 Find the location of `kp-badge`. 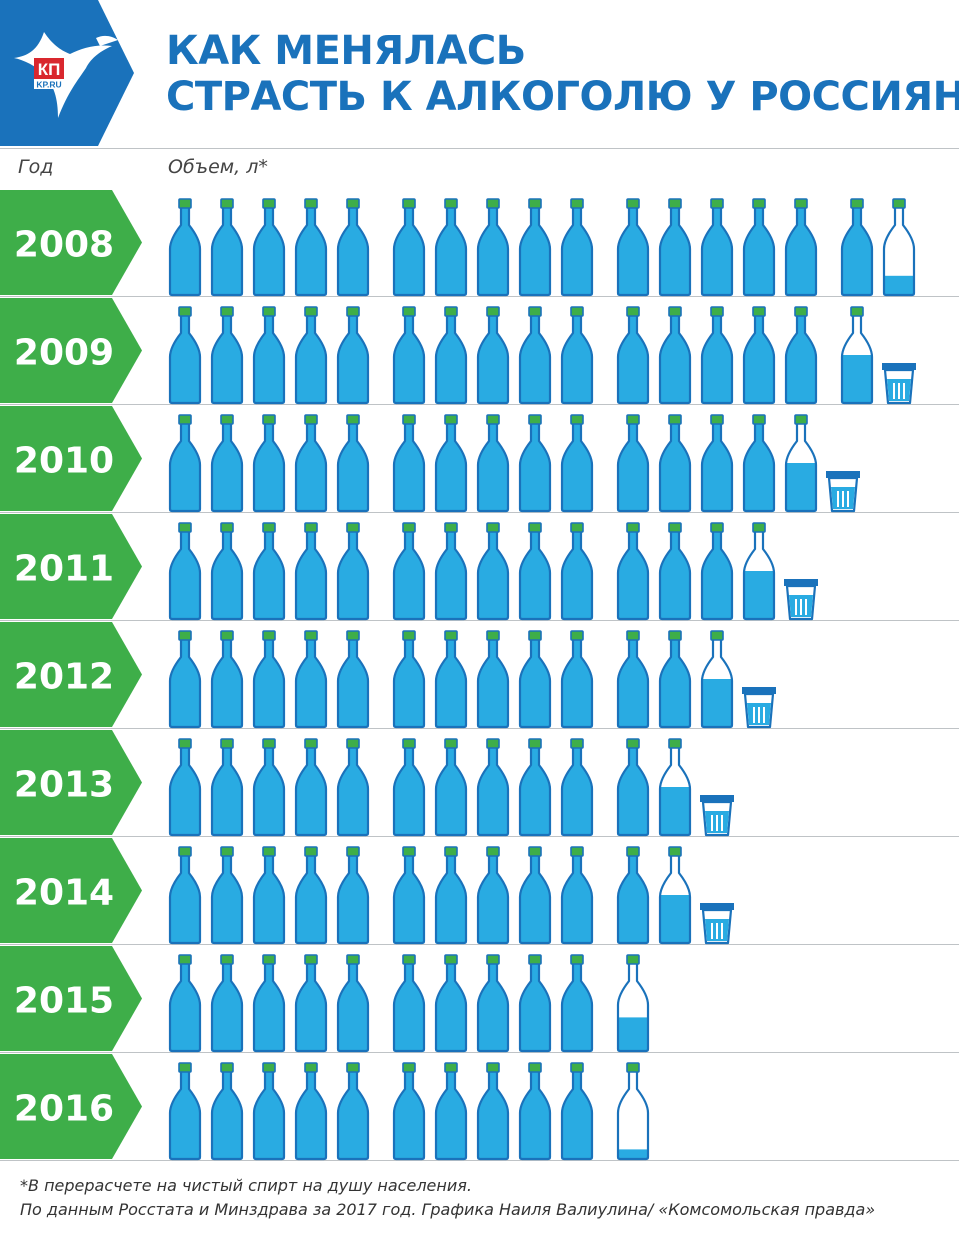

kp-badge is located at coordinates (49, 68).